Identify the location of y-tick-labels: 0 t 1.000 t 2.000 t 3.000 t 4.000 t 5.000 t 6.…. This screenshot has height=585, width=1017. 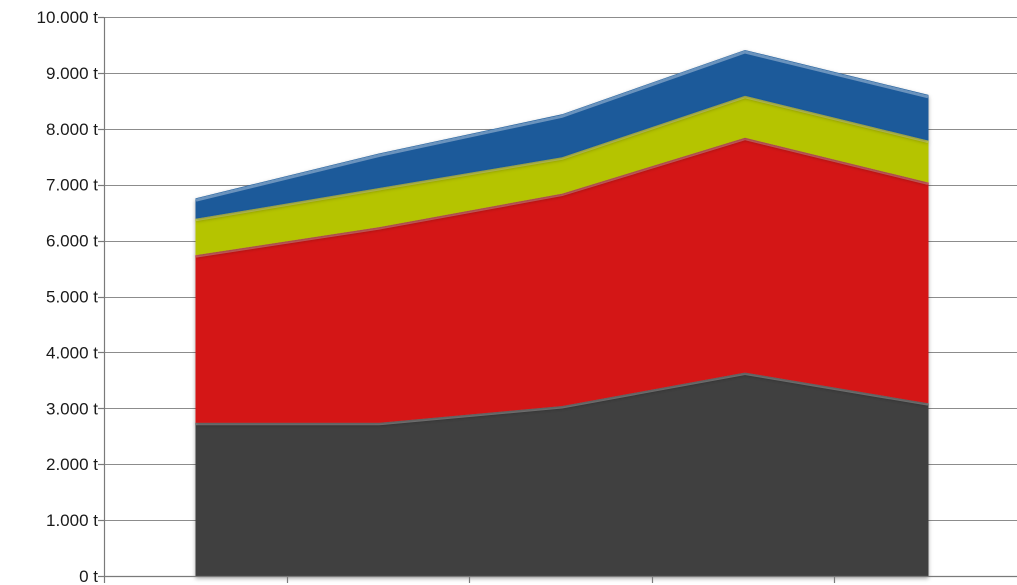
(68, 296).